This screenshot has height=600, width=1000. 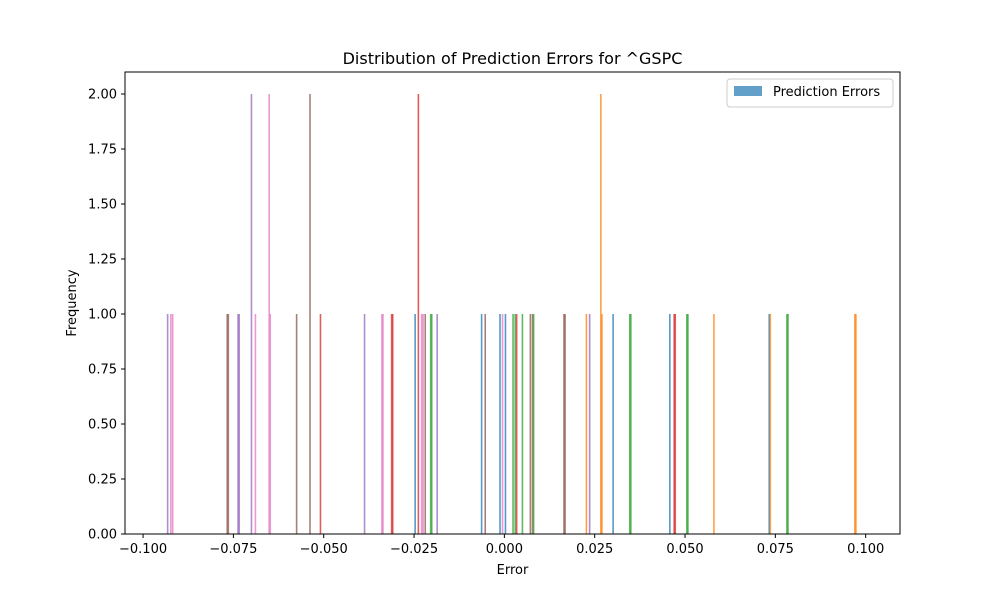 What do you see at coordinates (865, 549) in the screenshot?
I see `x-tick-label: 0.100` at bounding box center [865, 549].